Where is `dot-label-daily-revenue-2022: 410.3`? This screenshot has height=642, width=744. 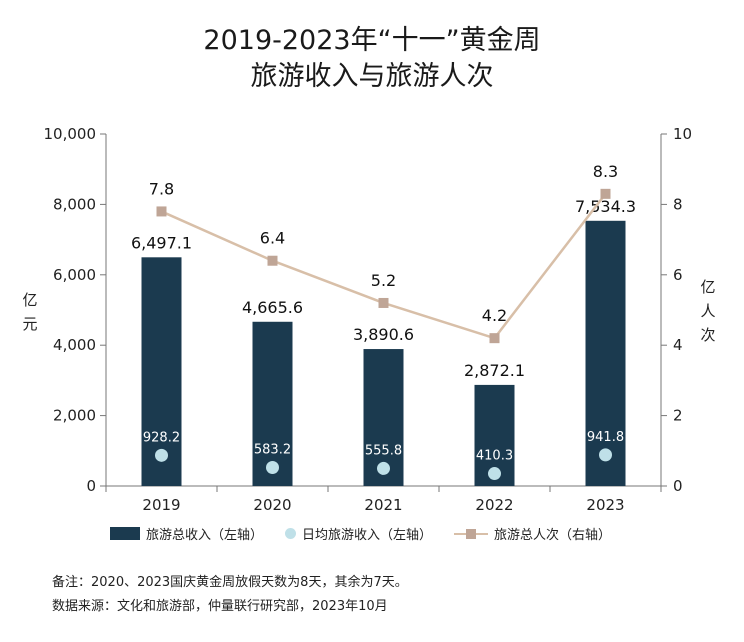 dot-label-daily-revenue-2022: 410.3 is located at coordinates (494, 456).